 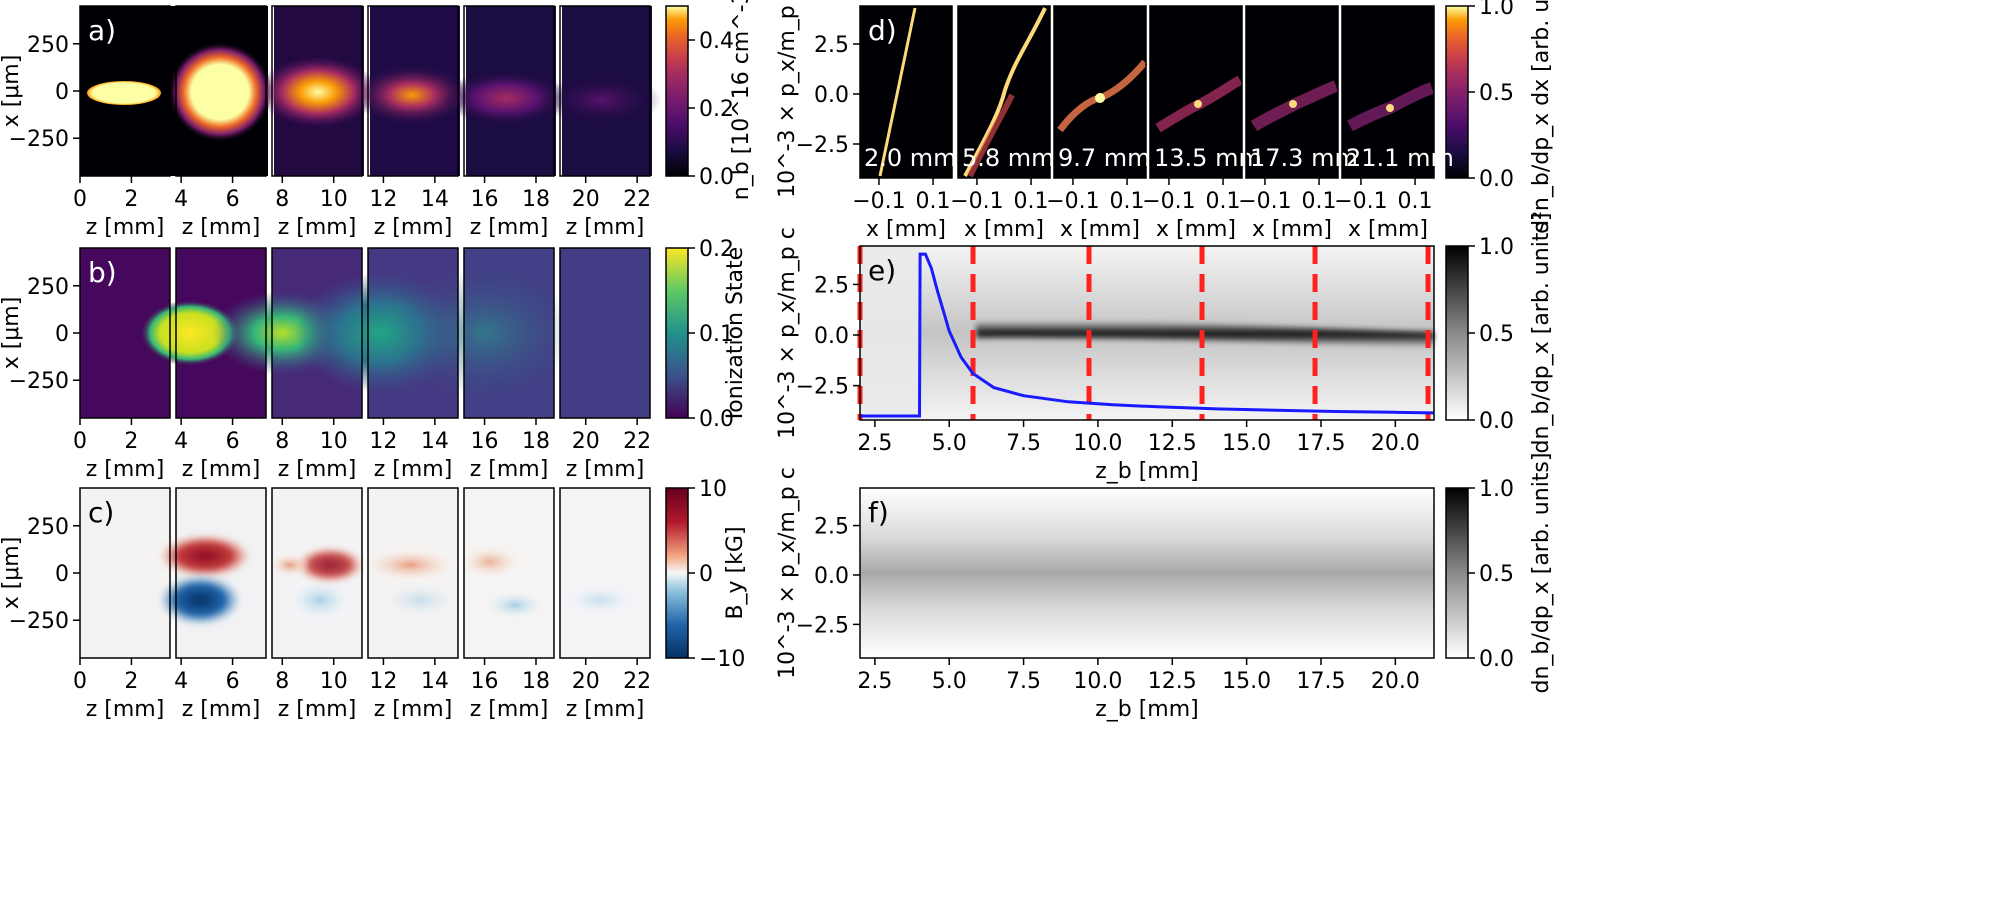 What do you see at coordinates (1097, 443) in the screenshot?
I see `panel-e-xtick-label: 10.0` at bounding box center [1097, 443].